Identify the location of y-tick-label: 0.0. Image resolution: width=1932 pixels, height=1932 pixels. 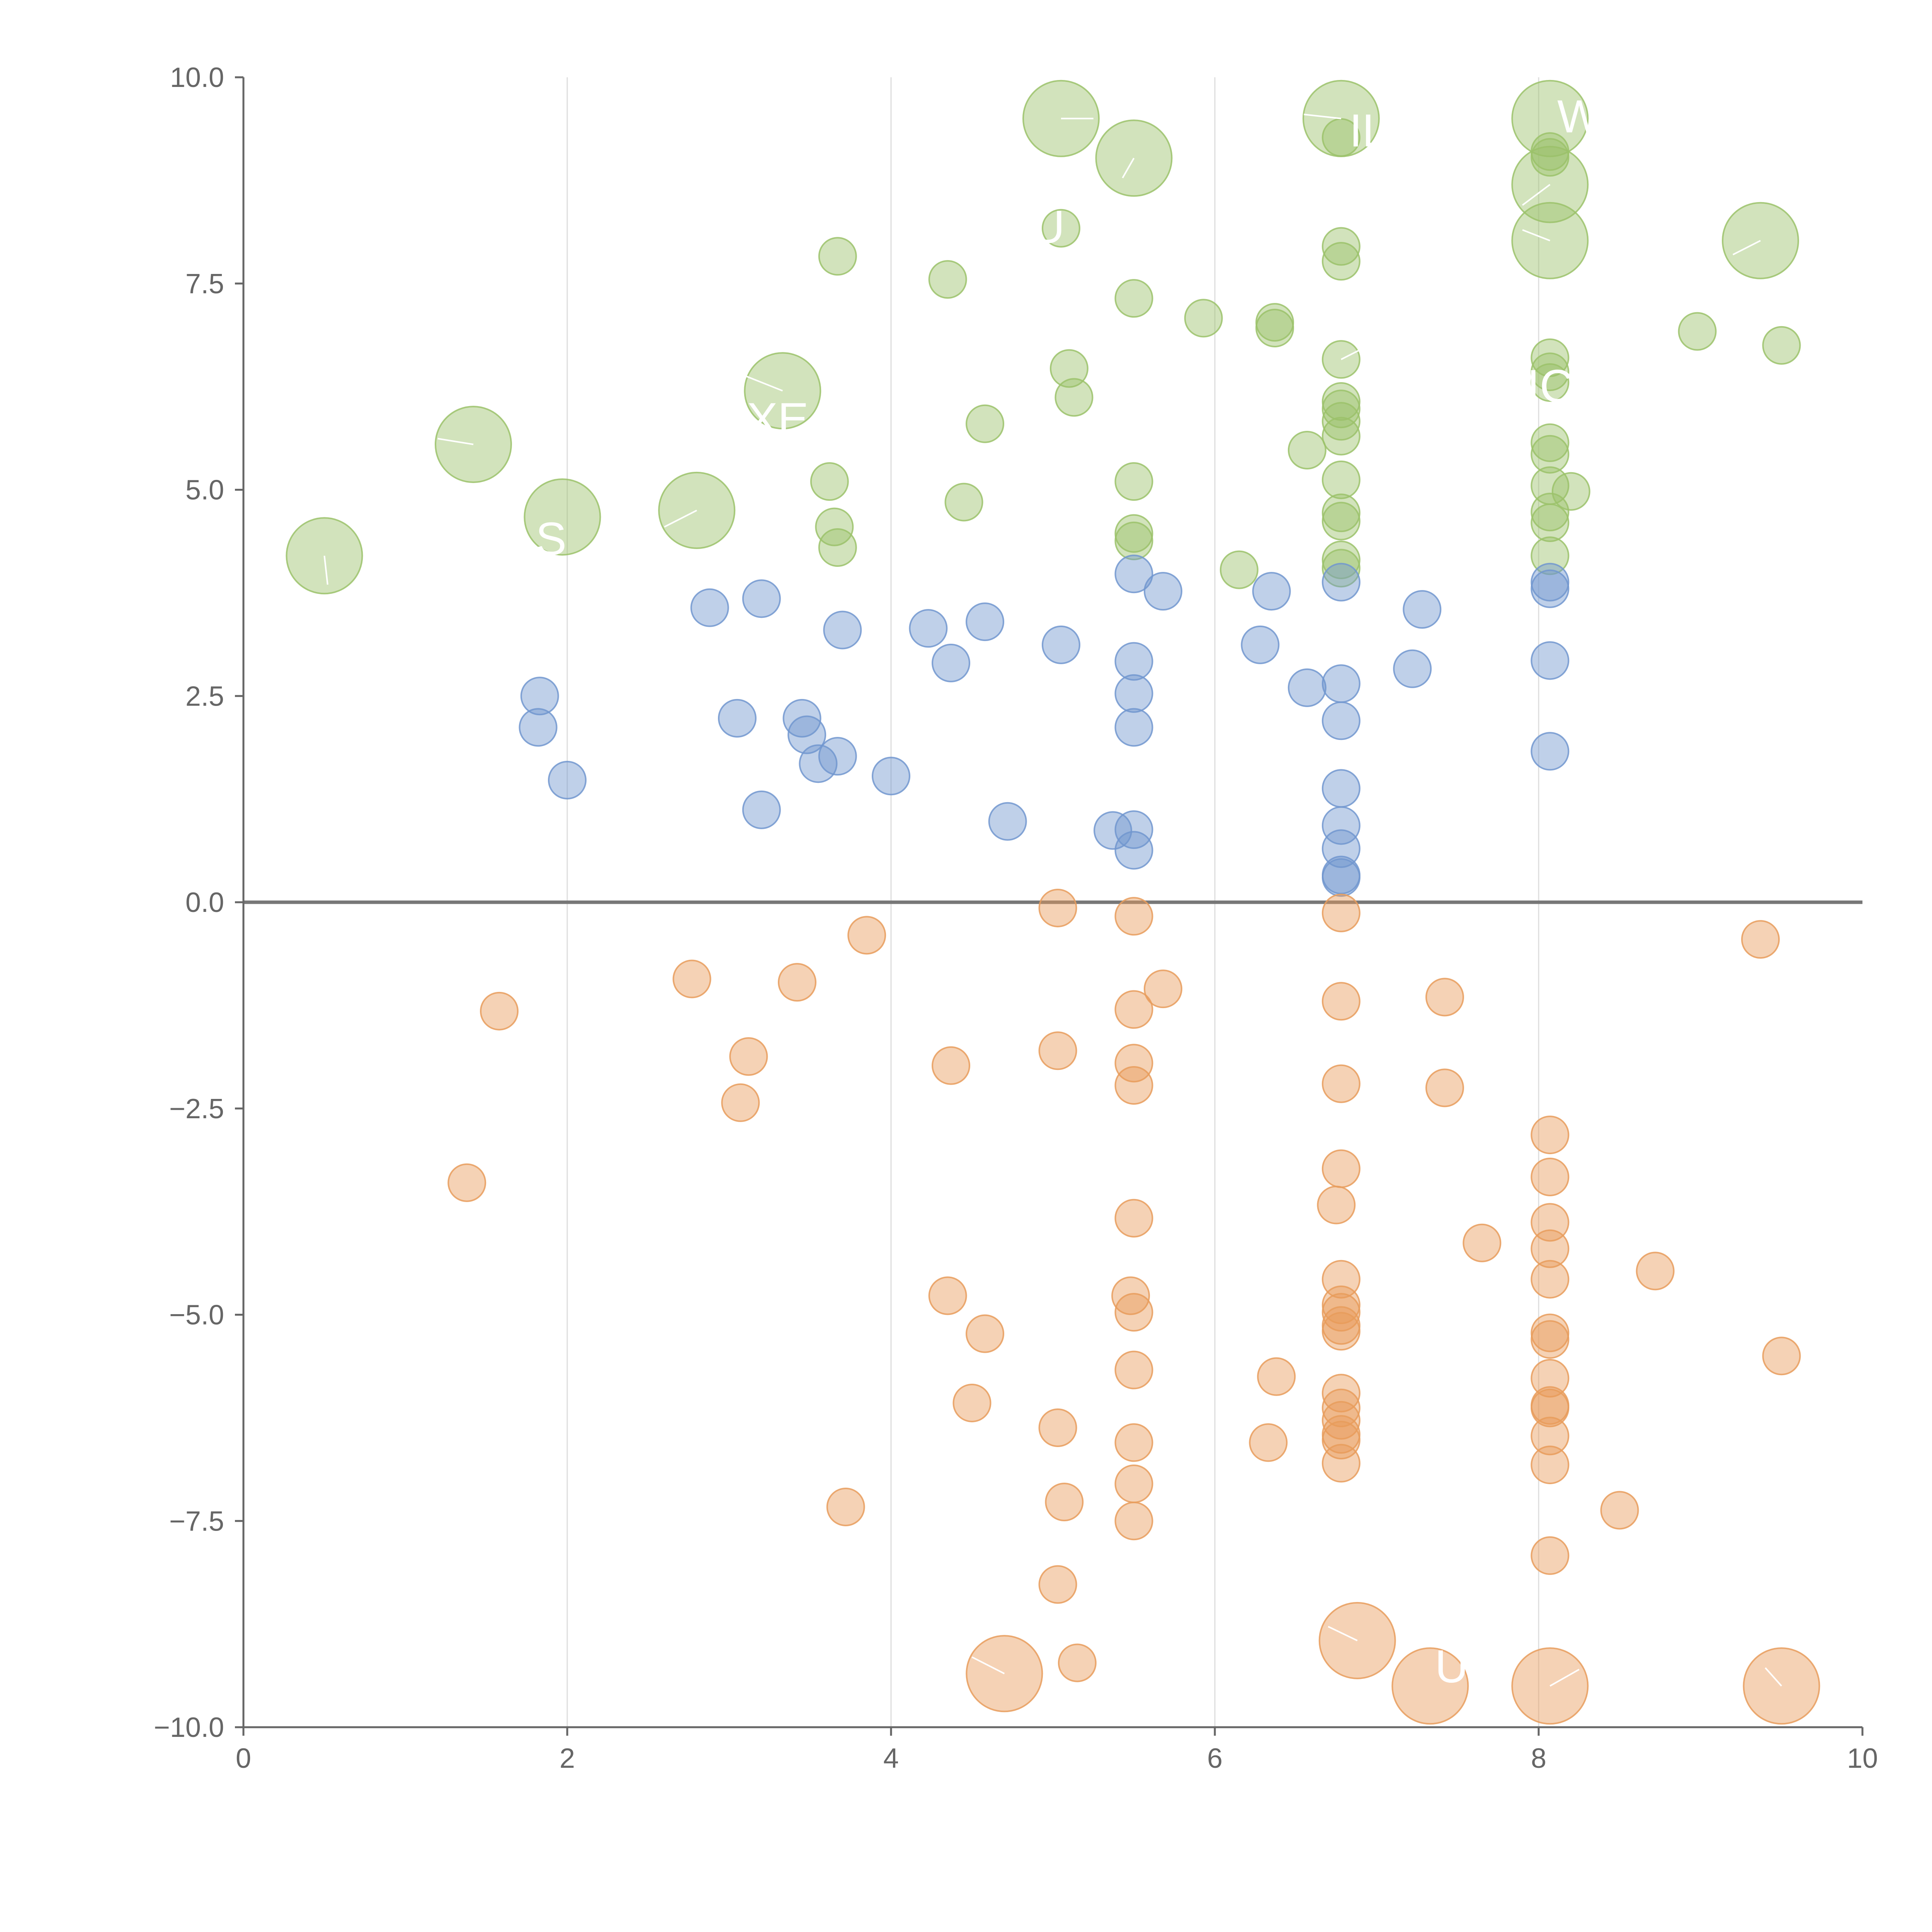
(205, 903).